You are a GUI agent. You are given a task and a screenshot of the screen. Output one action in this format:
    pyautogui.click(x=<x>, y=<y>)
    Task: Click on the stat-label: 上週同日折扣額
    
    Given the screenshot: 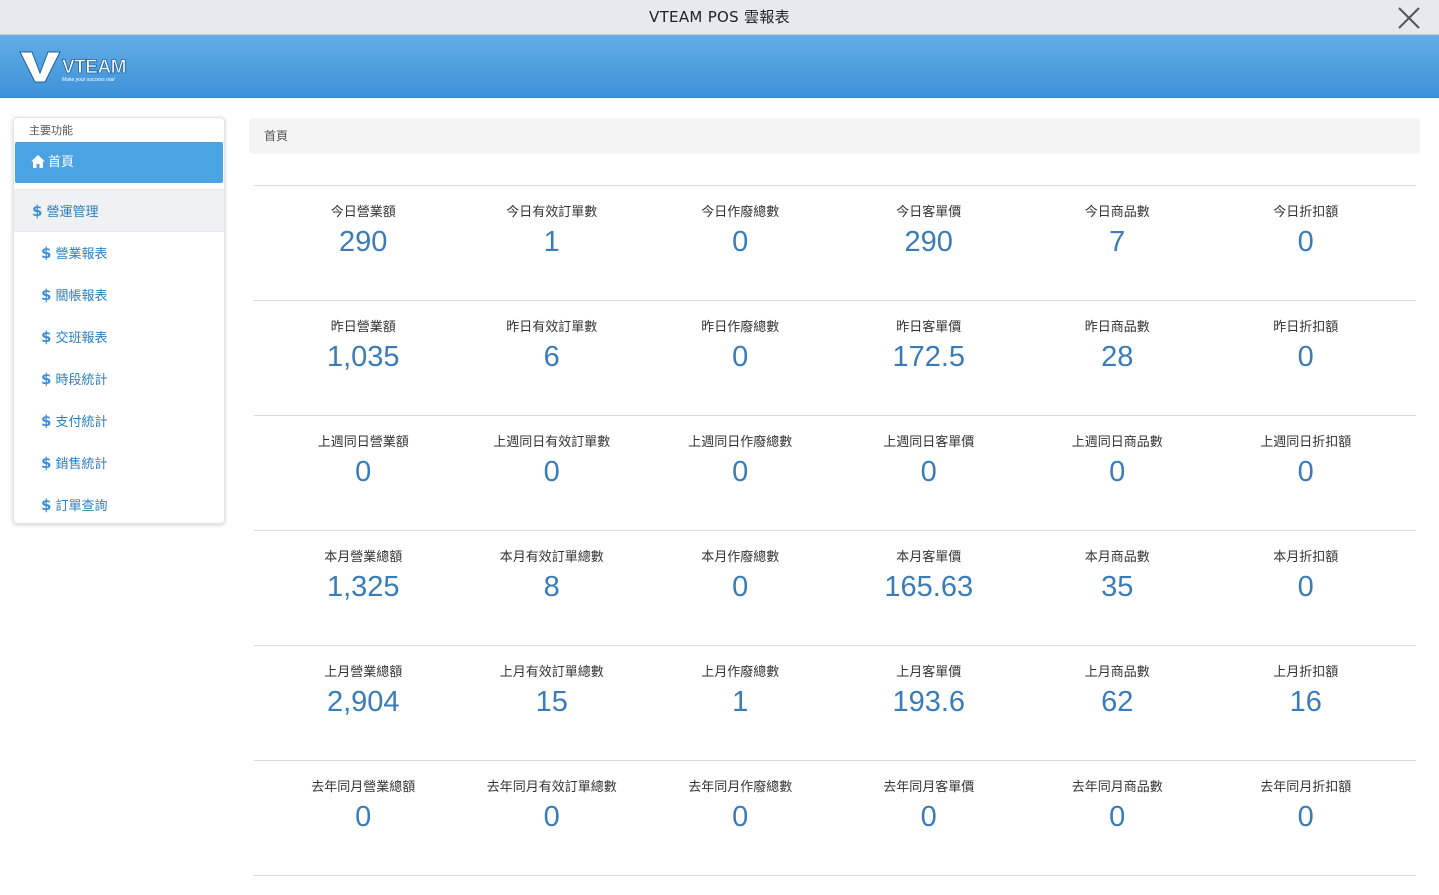 What is the action you would take?
    pyautogui.click(x=1306, y=442)
    